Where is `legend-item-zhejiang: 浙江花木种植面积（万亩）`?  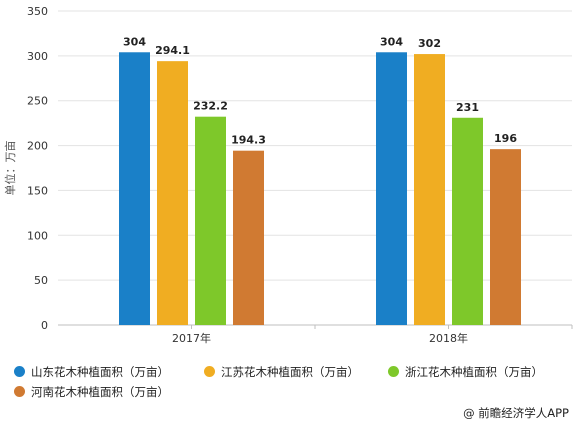
legend-item-zhejiang: 浙江花木种植面积（万亩） is located at coordinates (465, 372).